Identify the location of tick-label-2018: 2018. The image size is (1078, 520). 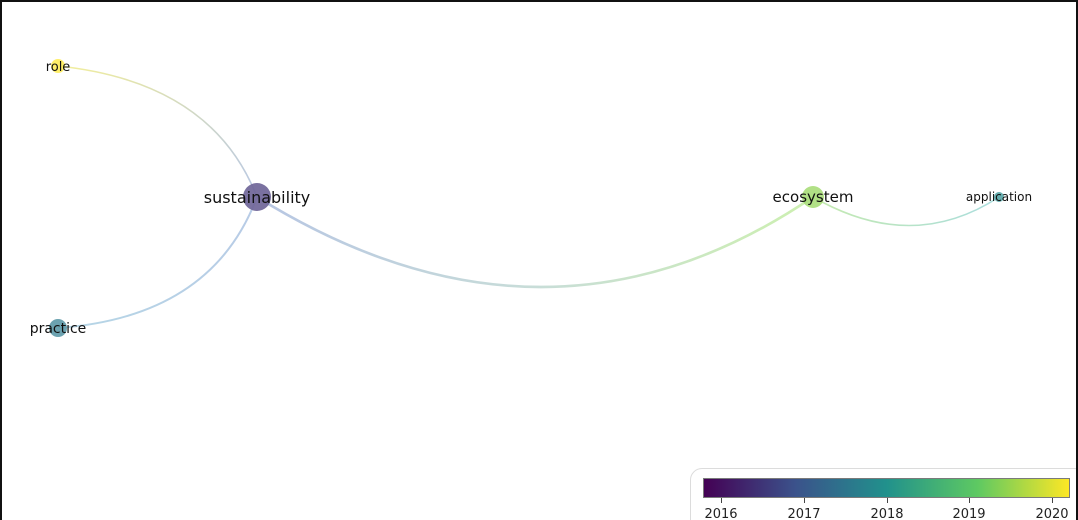
(887, 513).